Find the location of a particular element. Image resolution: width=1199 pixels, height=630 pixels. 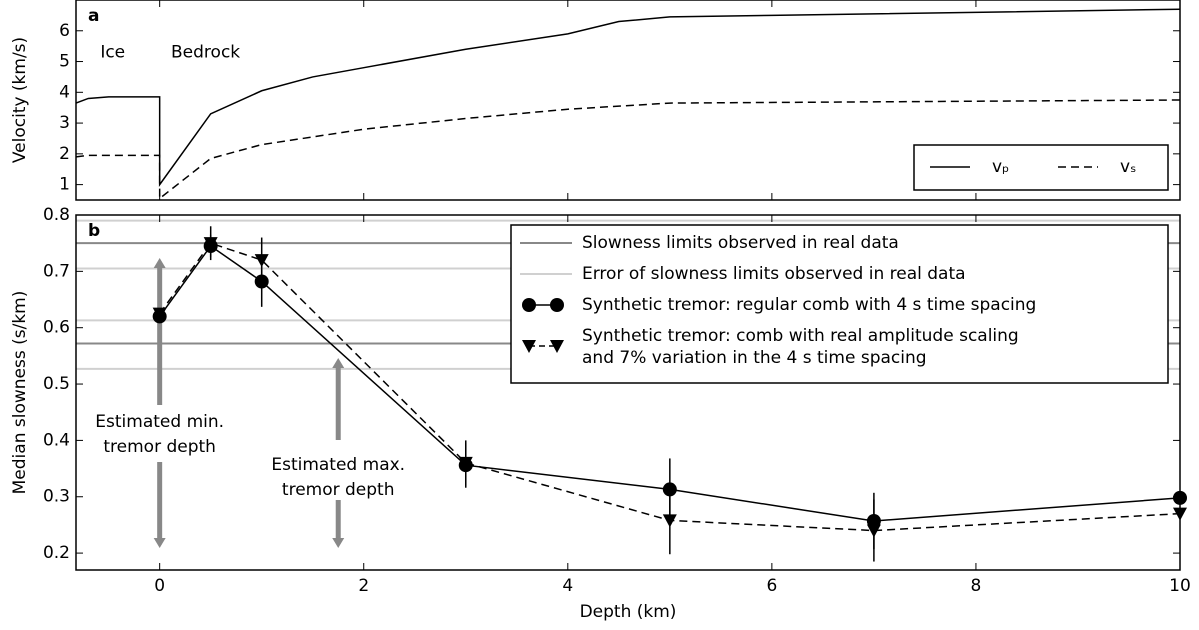

x-tick-label: 0 is located at coordinates (159, 586).